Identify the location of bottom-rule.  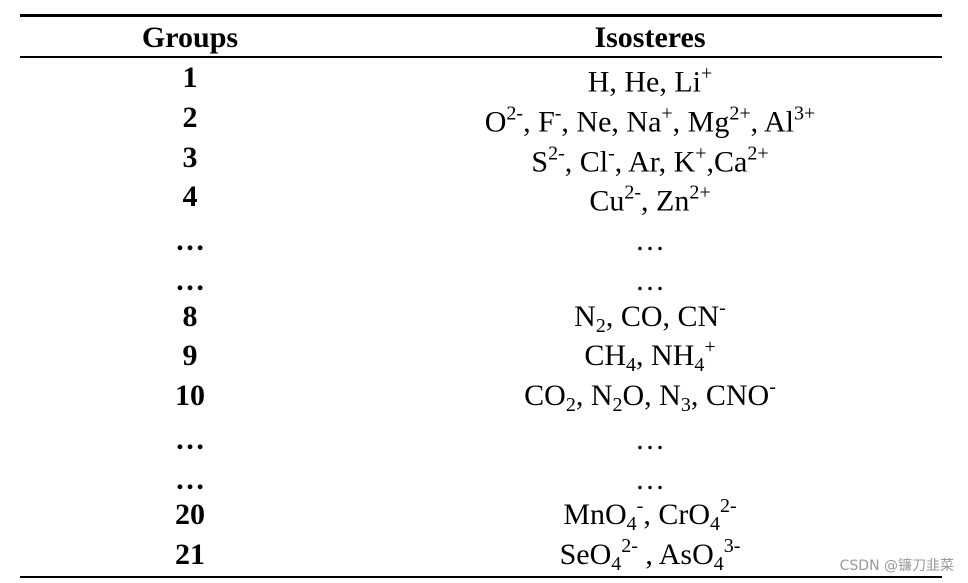
(481, 577).